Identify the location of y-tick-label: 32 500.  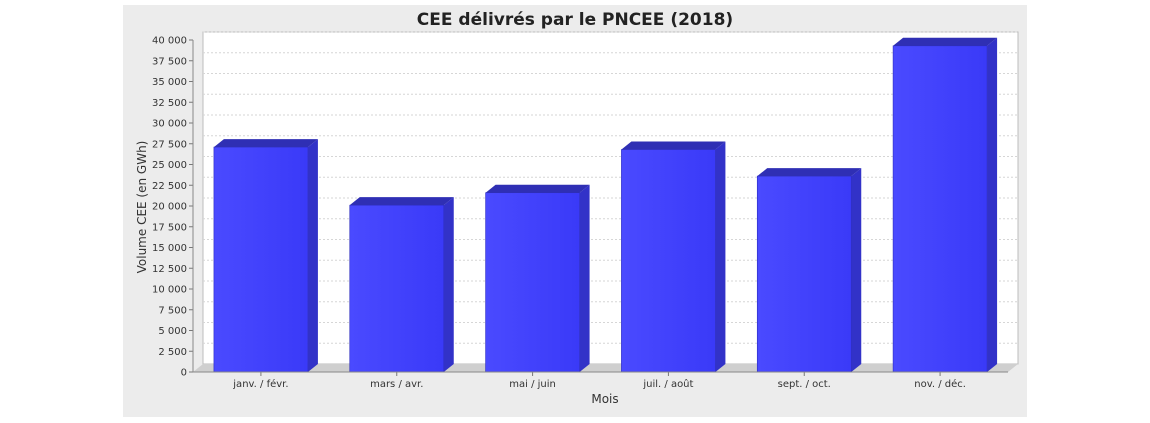
(169, 103).